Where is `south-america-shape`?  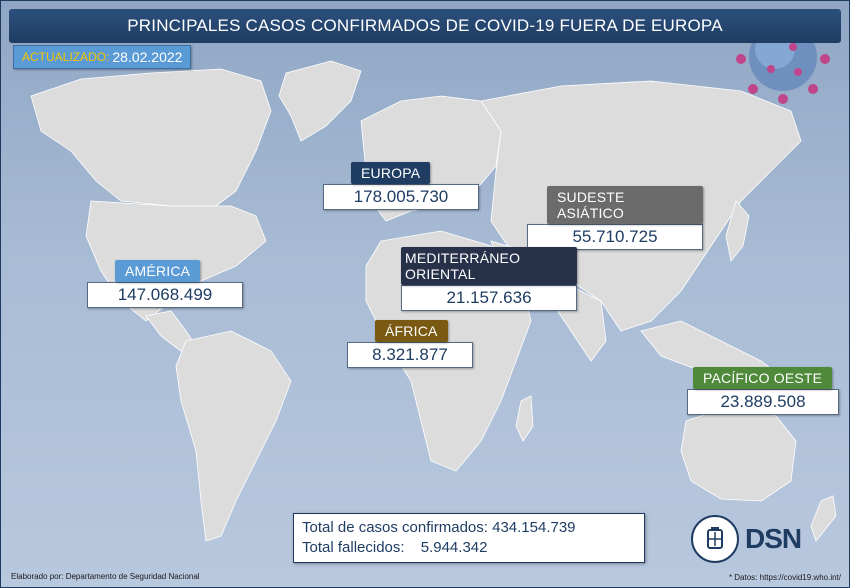
south-america-shape is located at coordinates (233, 436).